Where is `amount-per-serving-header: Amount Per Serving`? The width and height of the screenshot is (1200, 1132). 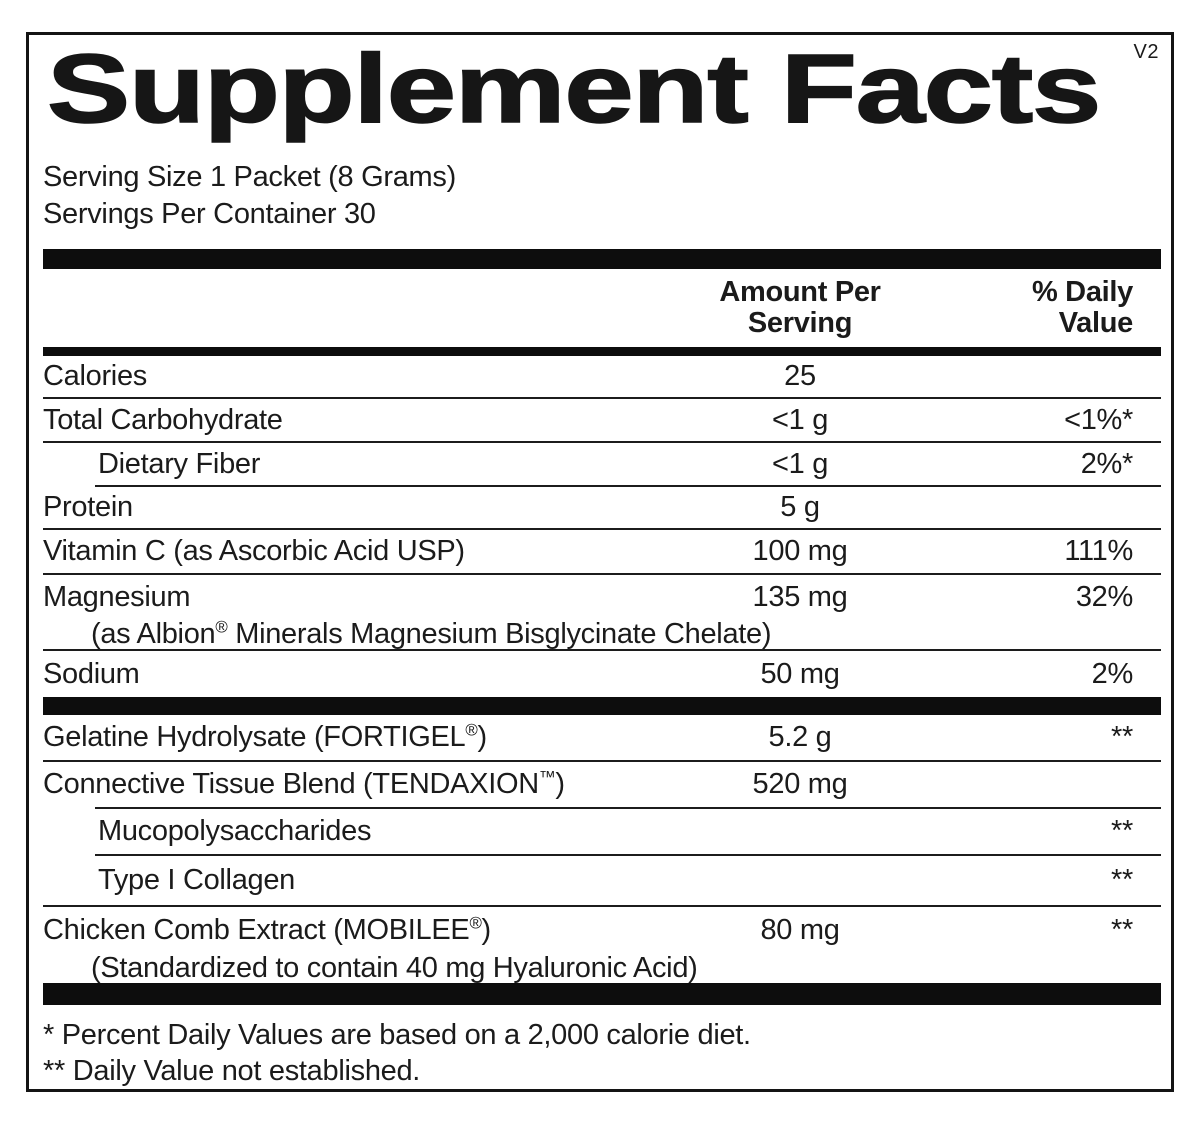
amount-per-serving-header: Amount Per Serving is located at coordinates (800, 307).